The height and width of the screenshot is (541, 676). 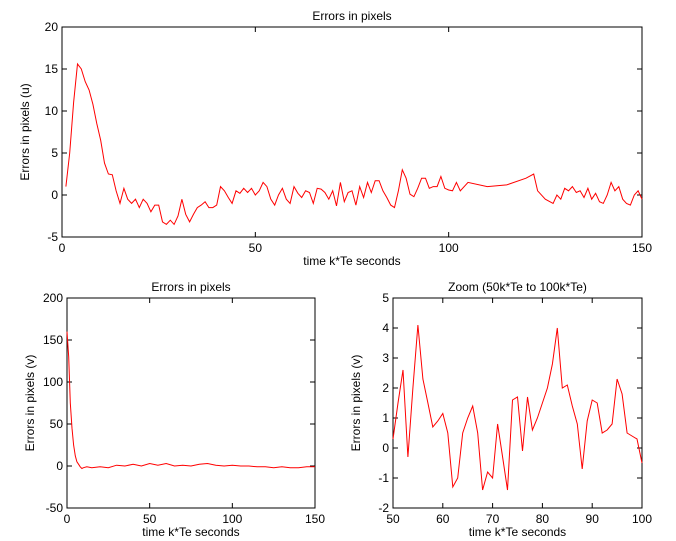 I want to click on x-tick-label: 60, so click(x=443, y=519).